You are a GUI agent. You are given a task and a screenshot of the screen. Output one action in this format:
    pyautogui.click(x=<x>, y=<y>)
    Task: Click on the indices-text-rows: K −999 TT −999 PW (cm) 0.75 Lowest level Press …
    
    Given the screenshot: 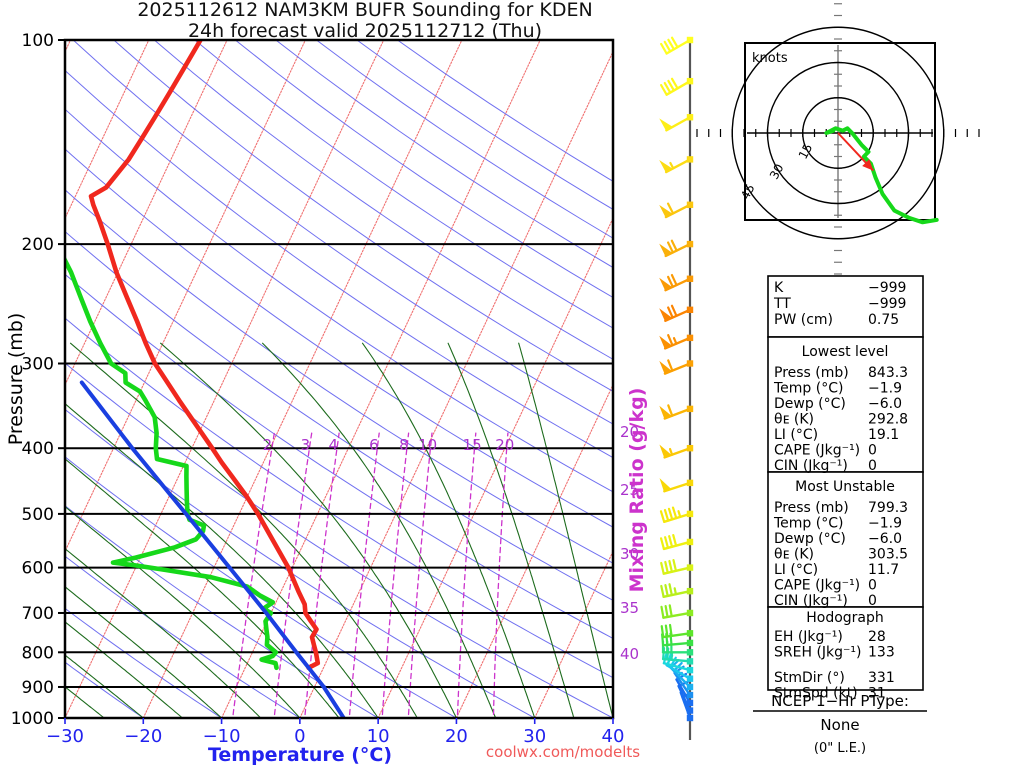 What is the action you would take?
    pyautogui.click(x=840, y=491)
    